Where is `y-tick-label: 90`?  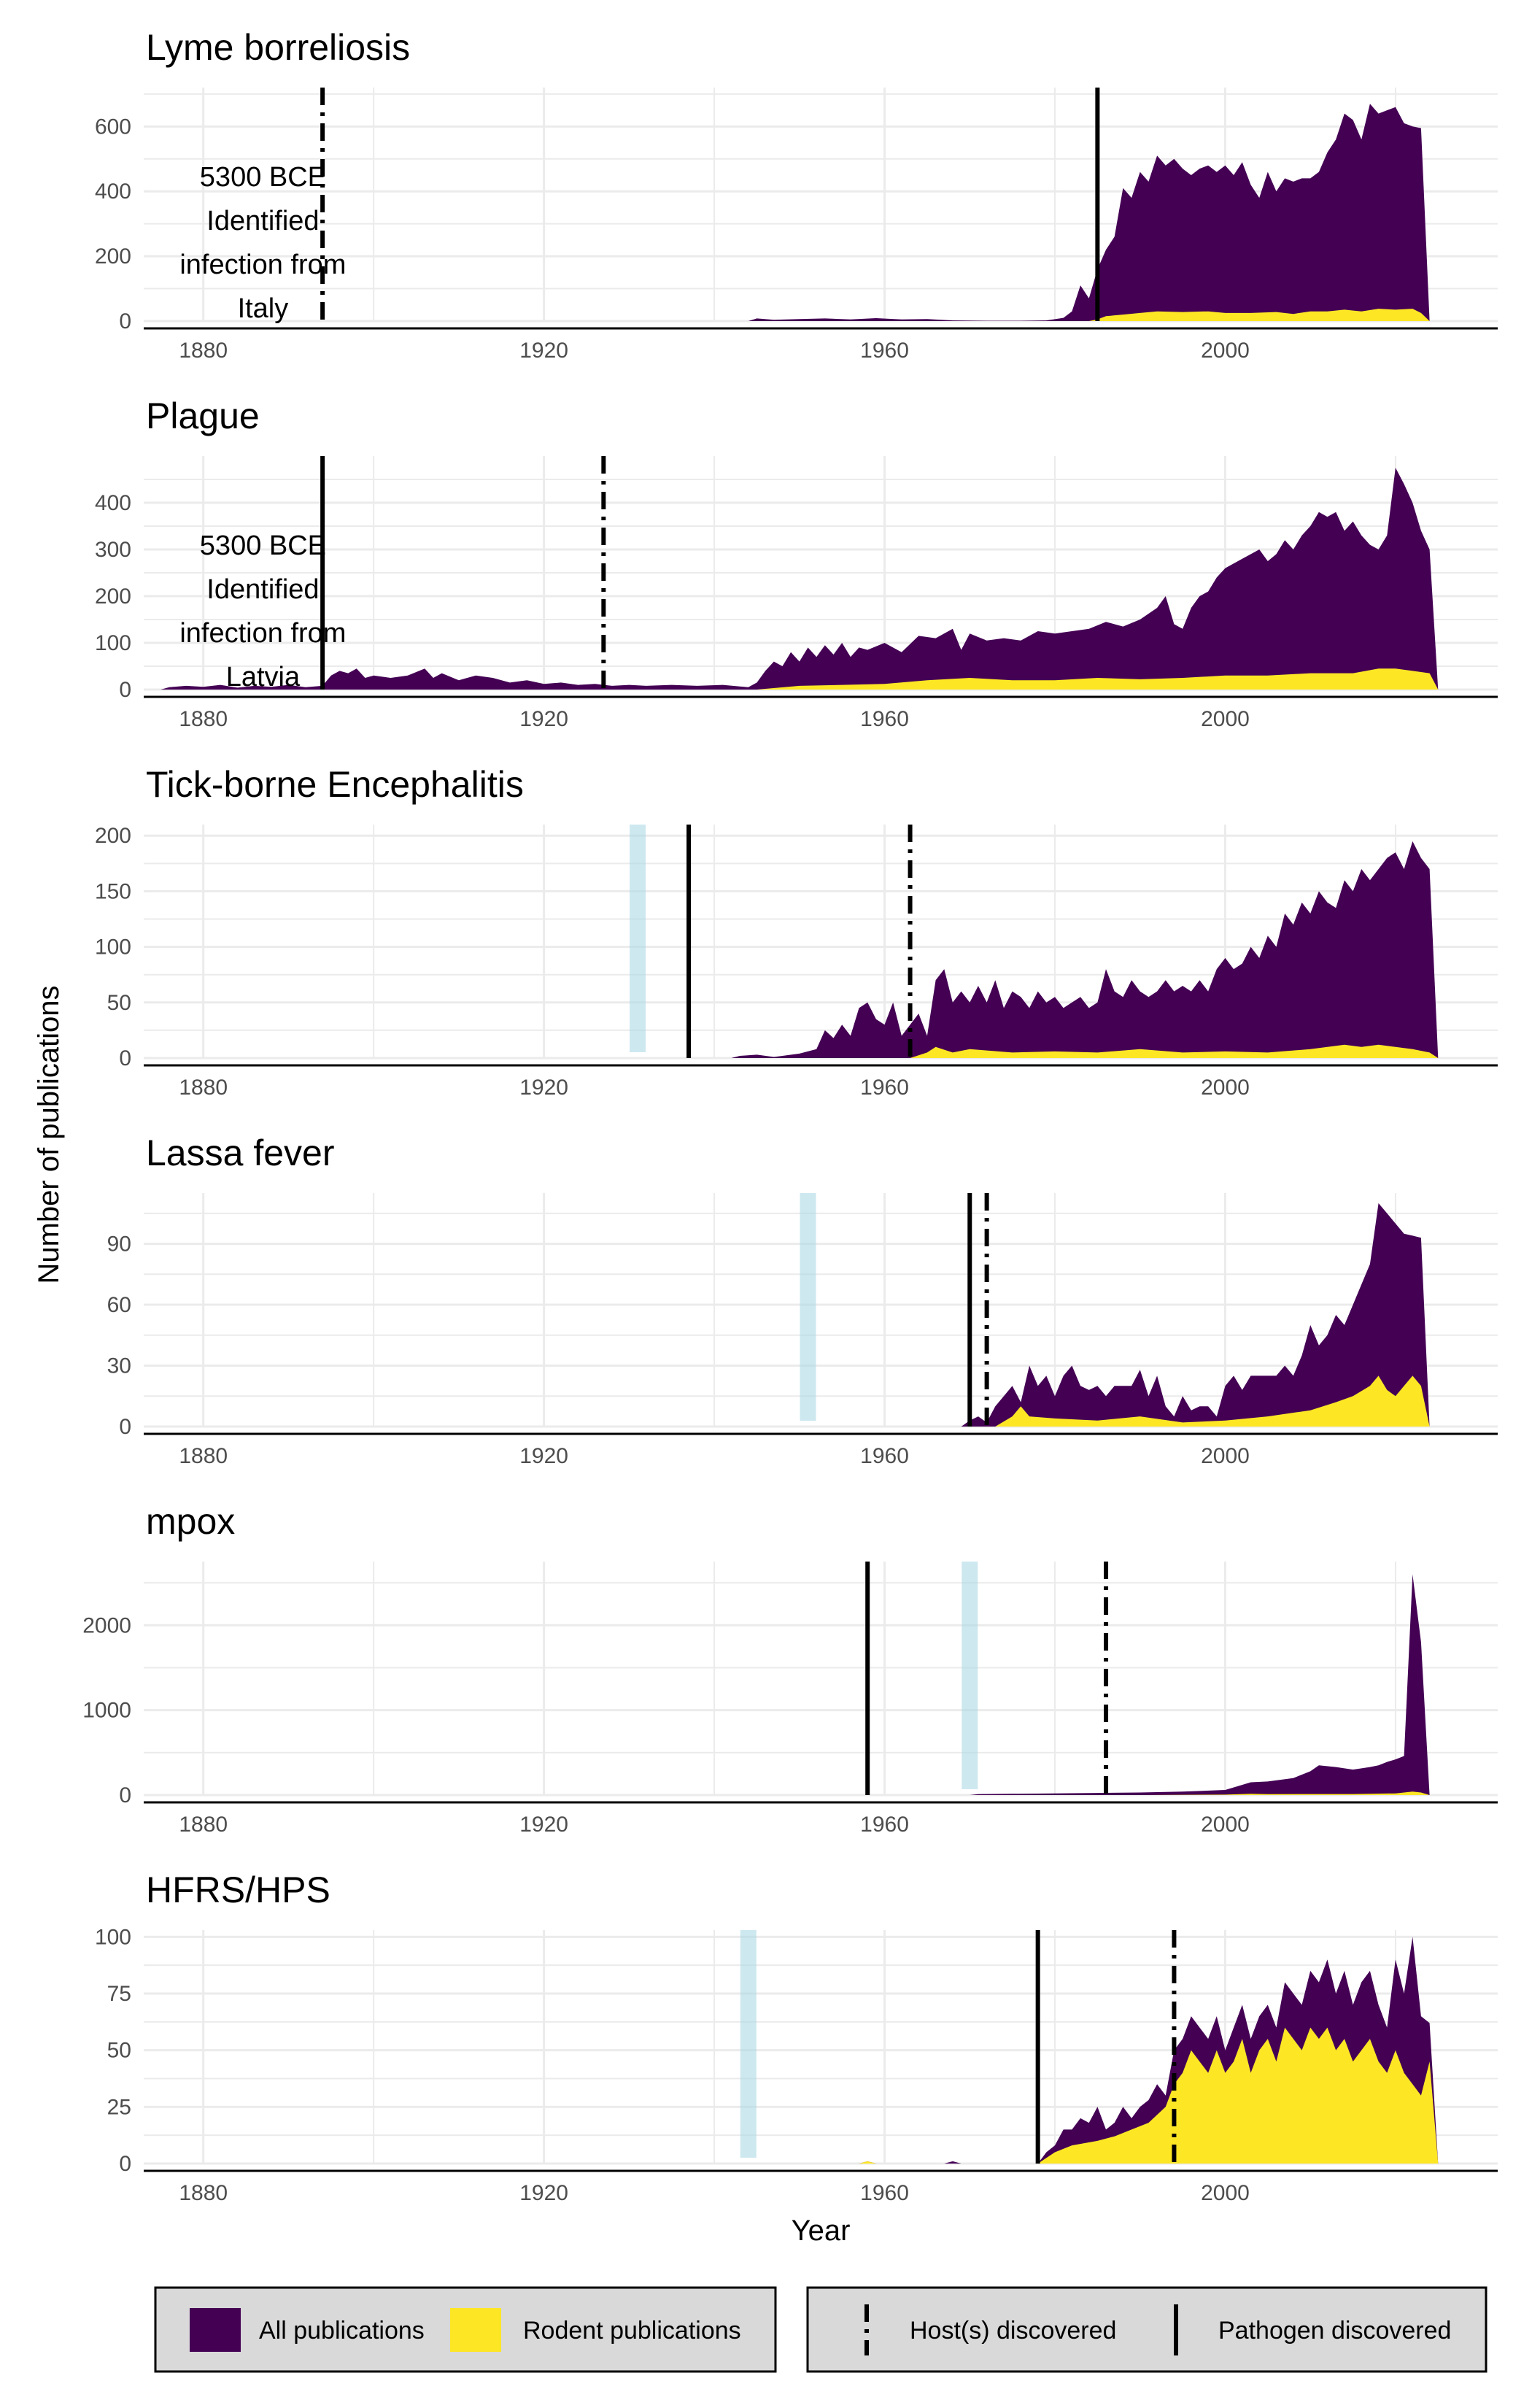
y-tick-label: 90 is located at coordinates (119, 1244).